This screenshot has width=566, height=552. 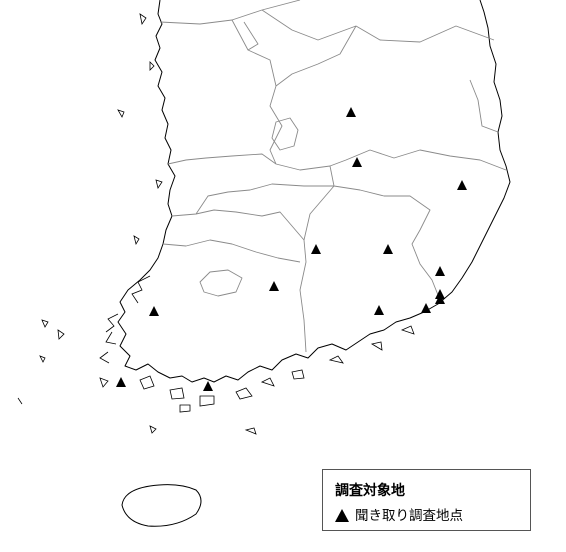 What do you see at coordinates (409, 516) in the screenshot?
I see `legend-item-label: 聞き取り調査地点` at bounding box center [409, 516].